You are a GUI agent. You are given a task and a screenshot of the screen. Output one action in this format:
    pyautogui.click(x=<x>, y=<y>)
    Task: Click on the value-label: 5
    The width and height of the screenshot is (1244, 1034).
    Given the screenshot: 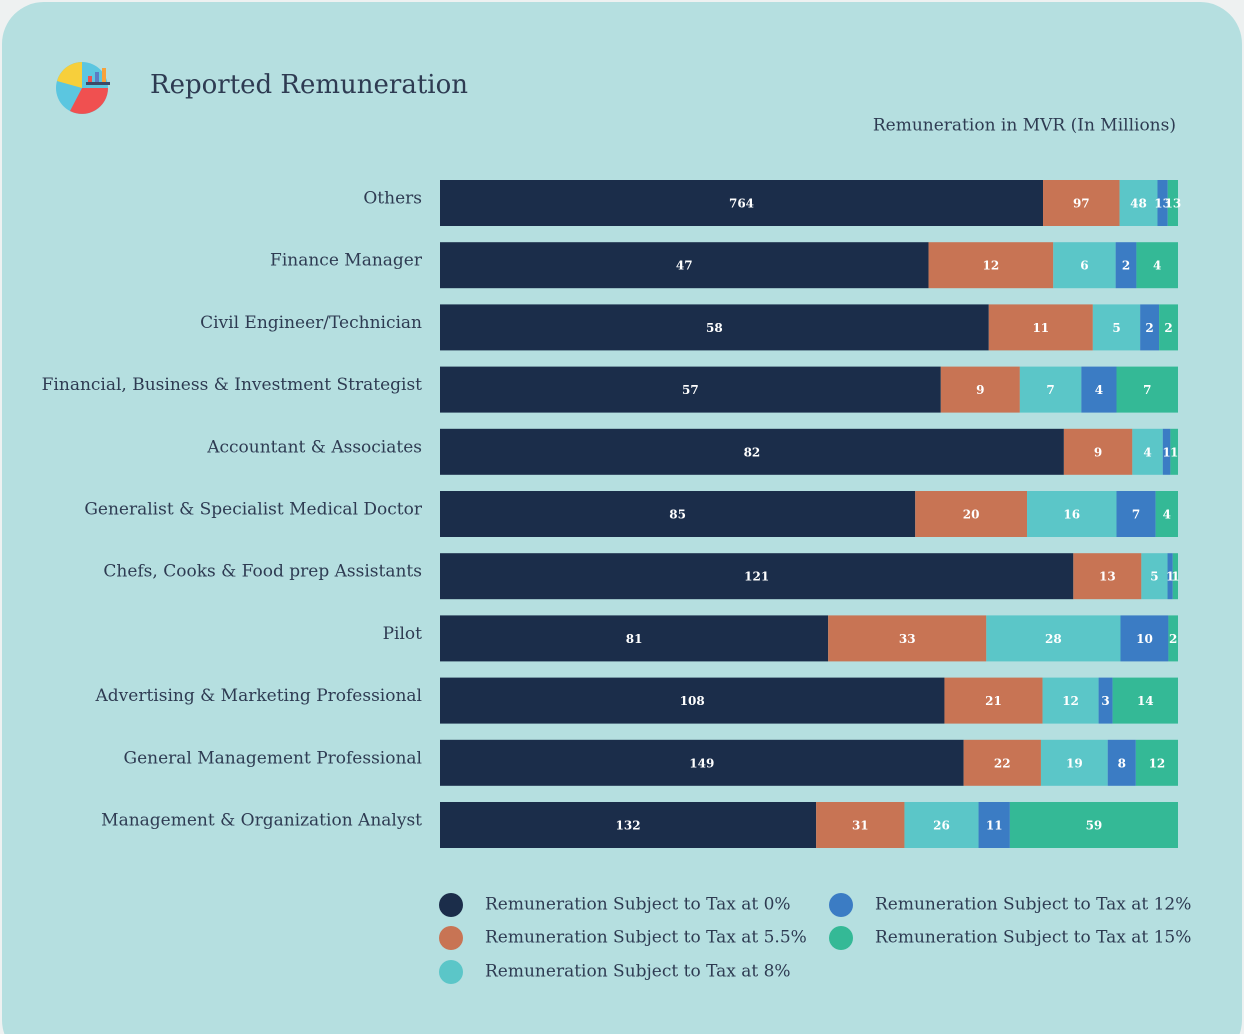 What is the action you would take?
    pyautogui.click(x=1154, y=577)
    